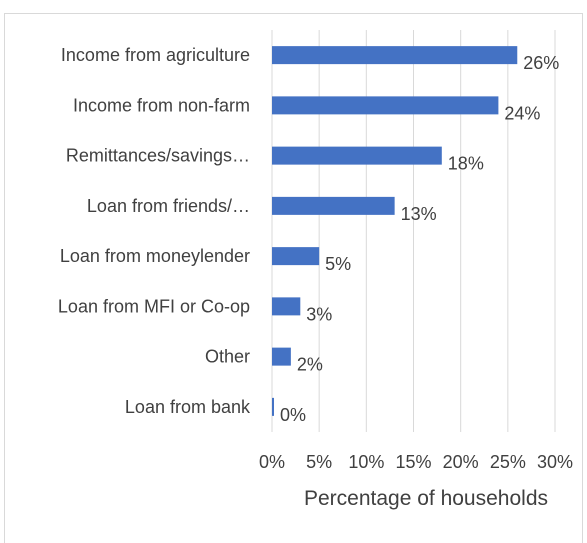 This screenshot has height=543, width=587. What do you see at coordinates (461, 462) in the screenshot?
I see `x-tick-label: 20%` at bounding box center [461, 462].